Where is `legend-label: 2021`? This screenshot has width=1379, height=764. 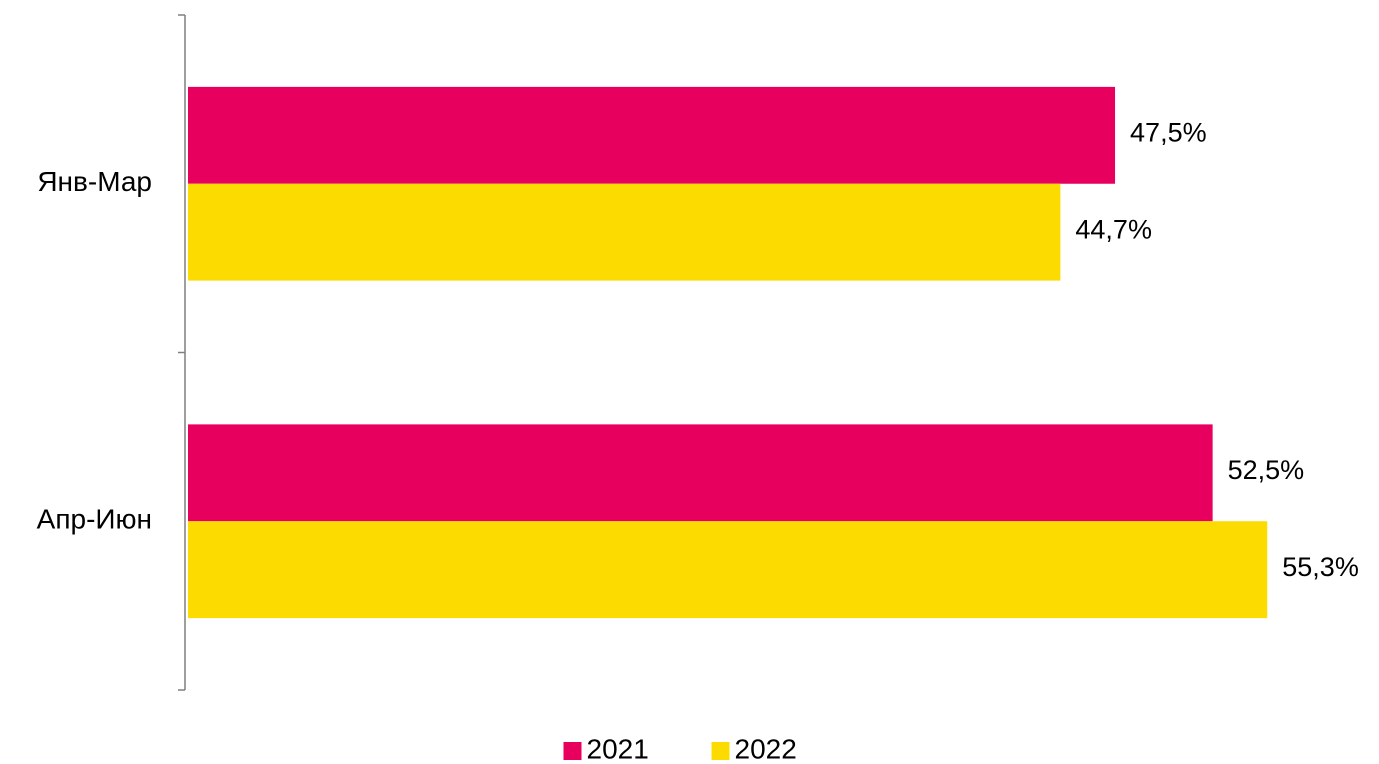
legend-label: 2021 is located at coordinates (618, 748).